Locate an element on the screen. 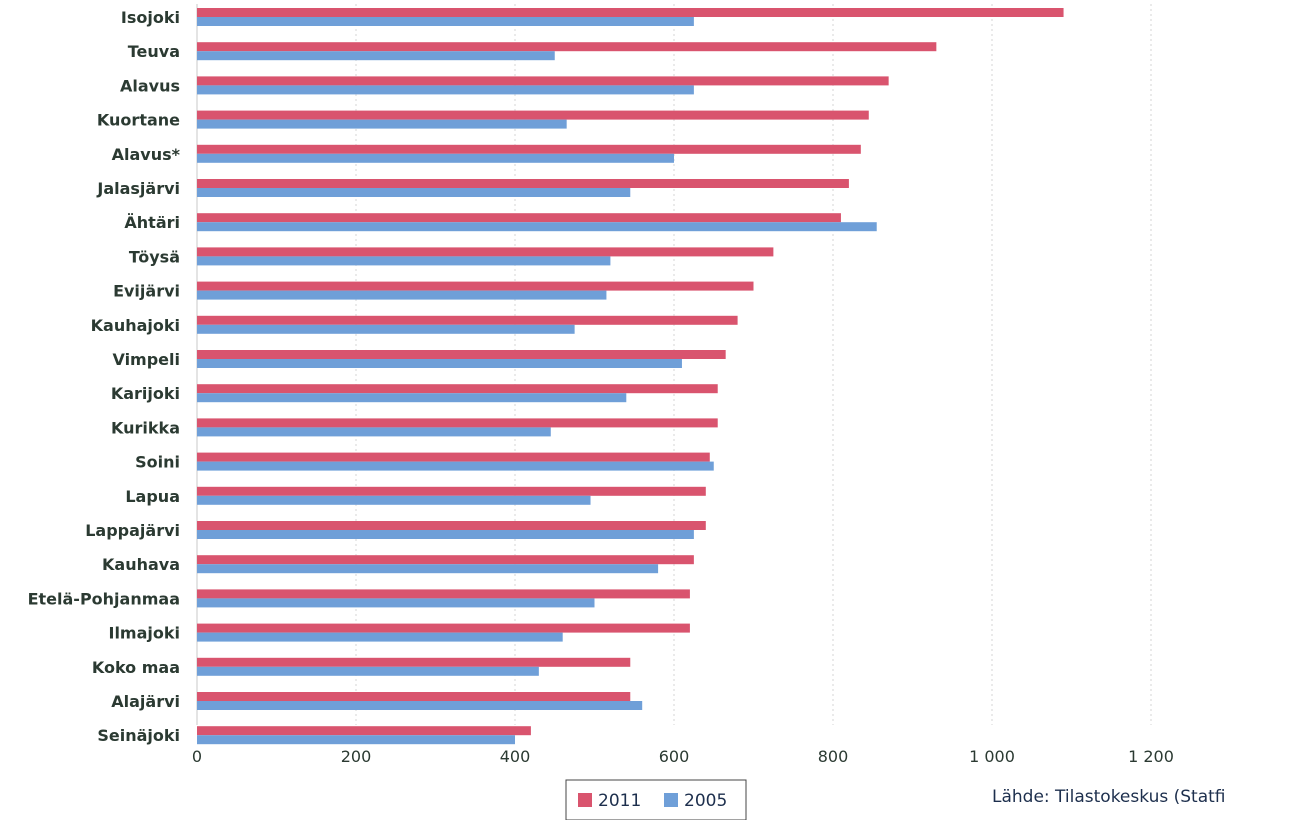 Image resolution: width=1304 pixels, height=820 pixels. x-tick-labels: 0 200 400 600 800 1 000 1 200 is located at coordinates (683, 756).